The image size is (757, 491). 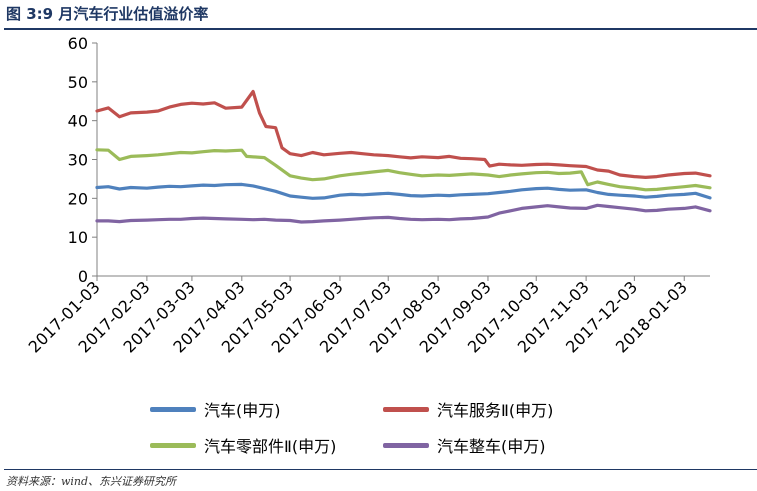 I want to click on legend-item-4: 汽车整车(申万), so click(x=464, y=445).